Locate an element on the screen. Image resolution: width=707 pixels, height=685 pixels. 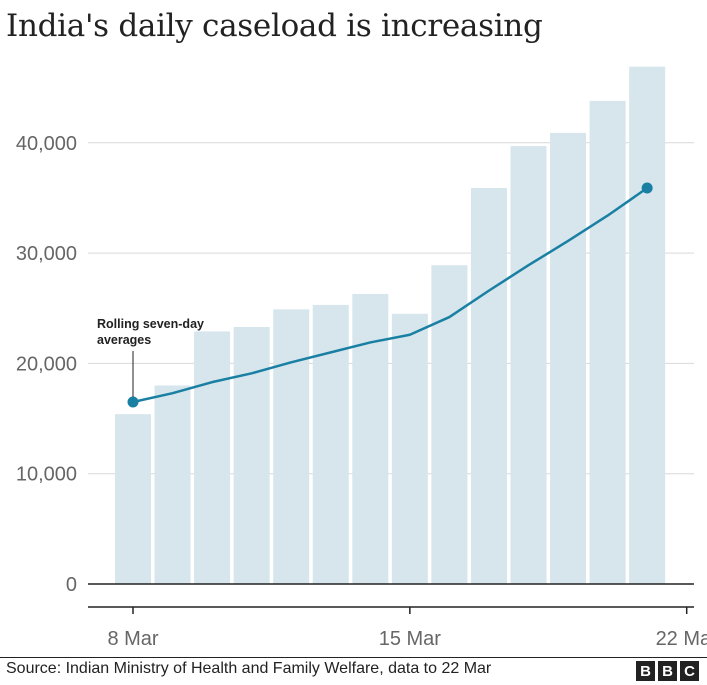
footer-divider is located at coordinates (353, 657).